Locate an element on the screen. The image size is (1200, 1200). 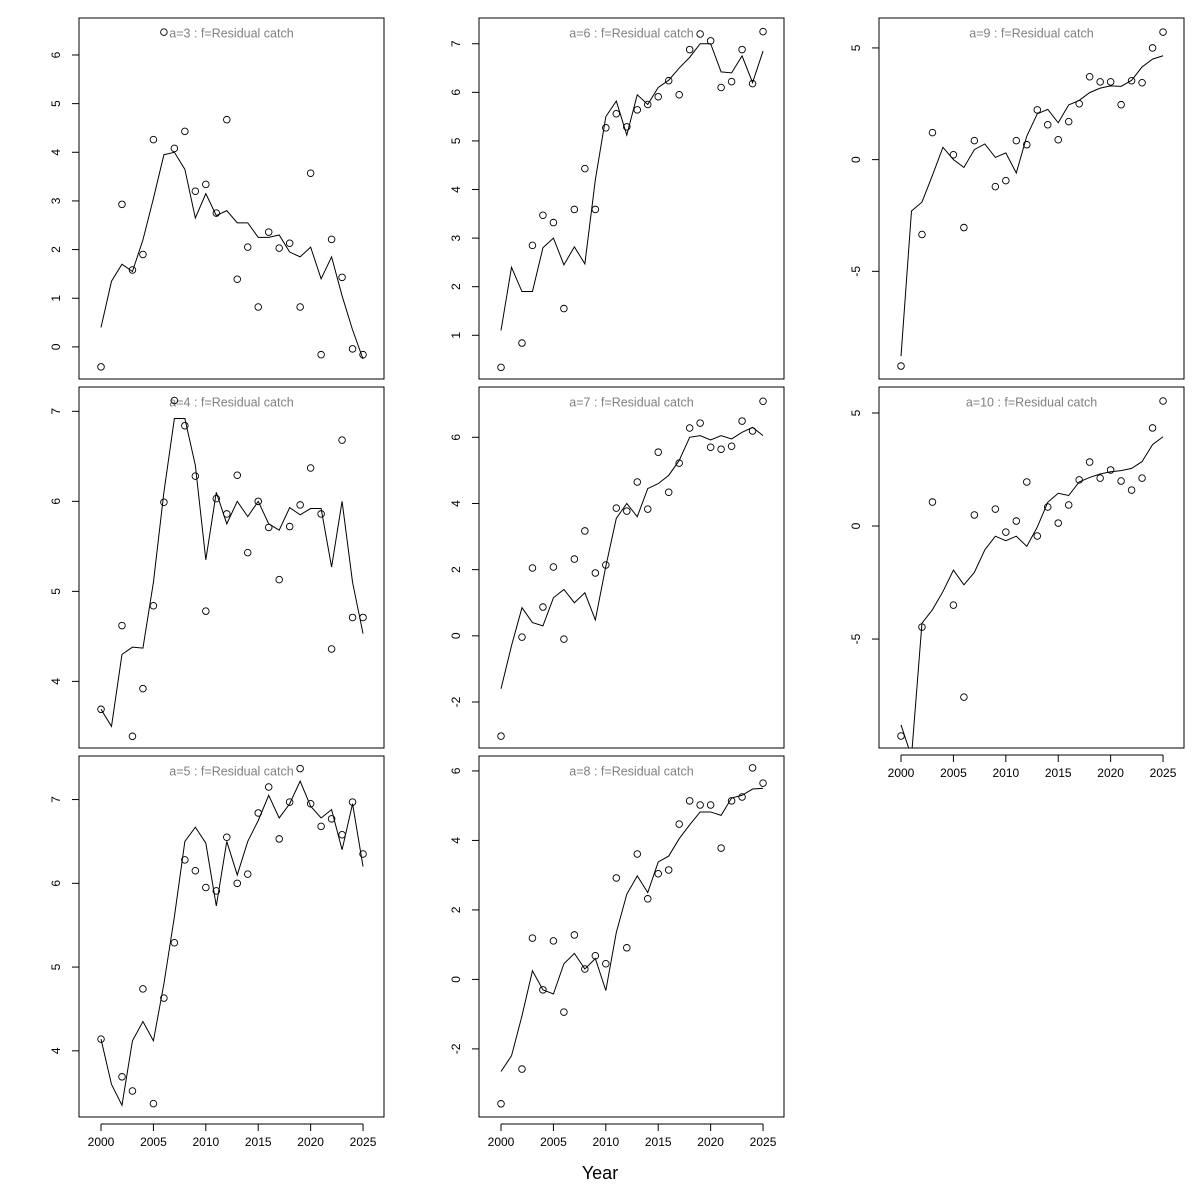
panel: a=6 : f=Residual catch 1 2 3 4 5 6 7 is located at coordinates (617, 198).